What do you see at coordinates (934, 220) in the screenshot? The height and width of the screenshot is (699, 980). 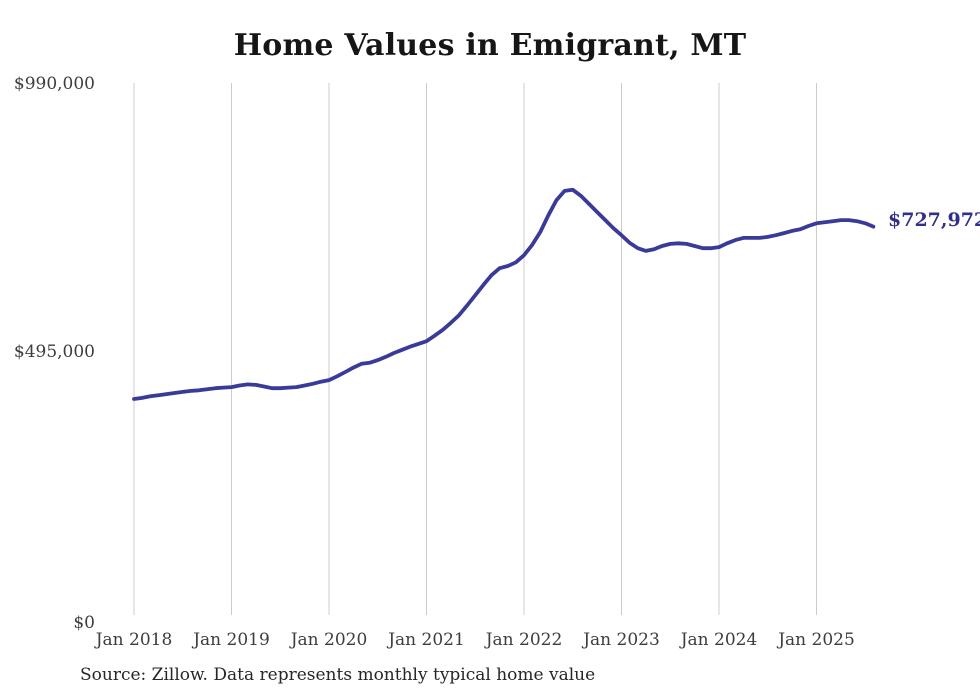 I see `end-value-label: $727,972` at bounding box center [934, 220].